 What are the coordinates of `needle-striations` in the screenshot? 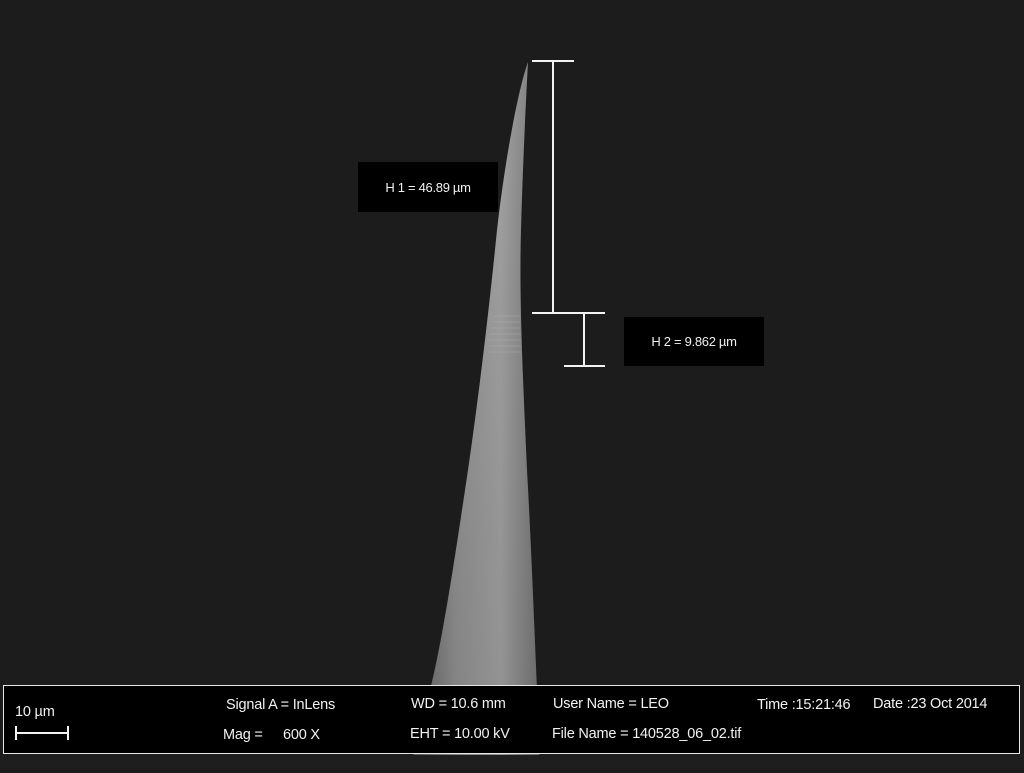 It's located at (504, 334).